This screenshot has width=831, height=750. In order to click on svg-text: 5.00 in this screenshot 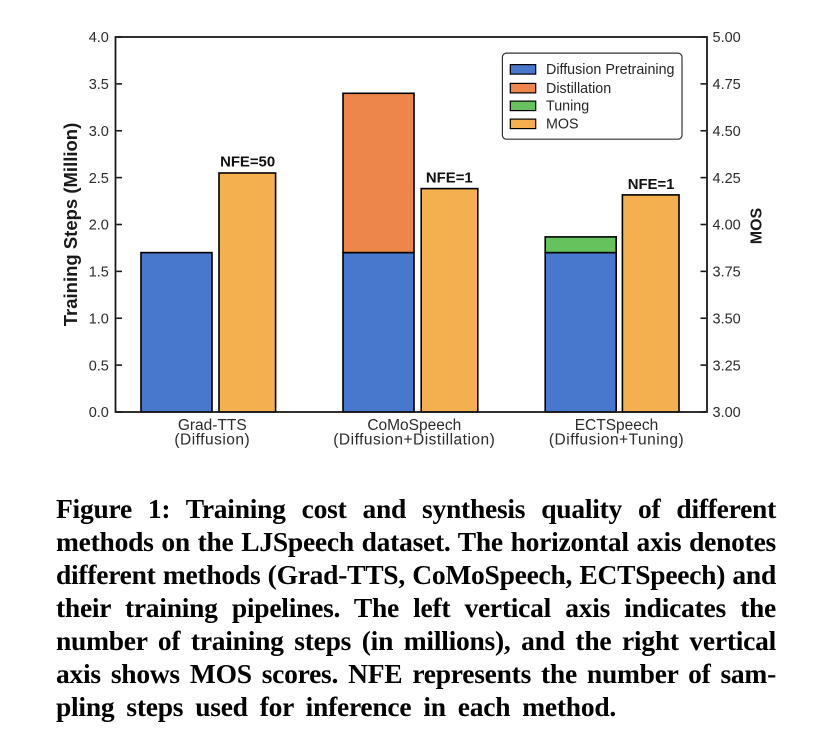, I will do `click(727, 38)`.